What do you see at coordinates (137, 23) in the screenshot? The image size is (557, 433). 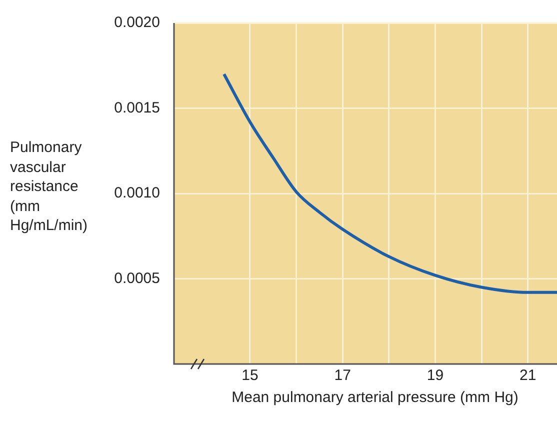 I see `y-tick-label: 0.0020` at bounding box center [137, 23].